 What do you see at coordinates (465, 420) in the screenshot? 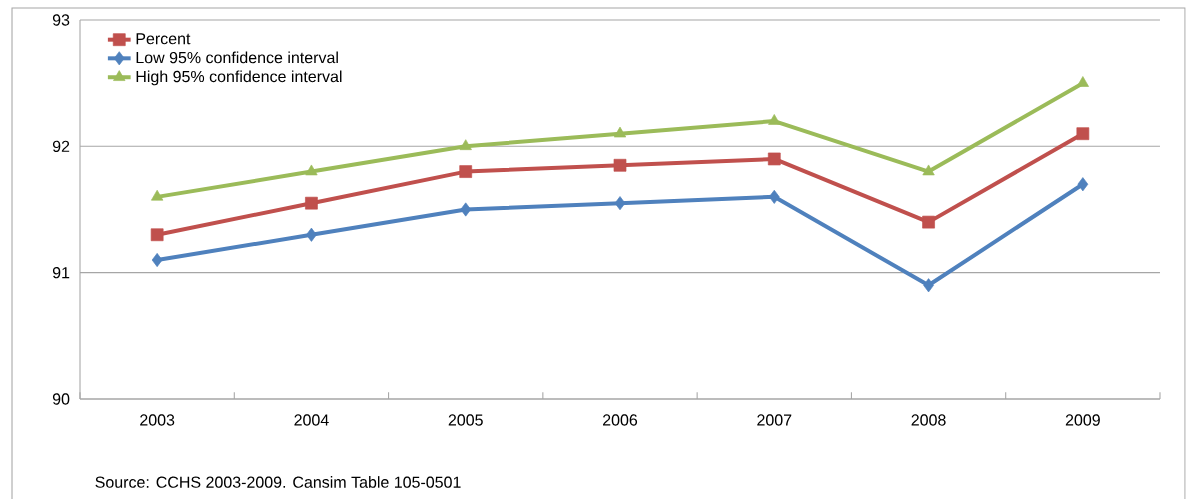
I see `x-tick-label: 2005` at bounding box center [465, 420].